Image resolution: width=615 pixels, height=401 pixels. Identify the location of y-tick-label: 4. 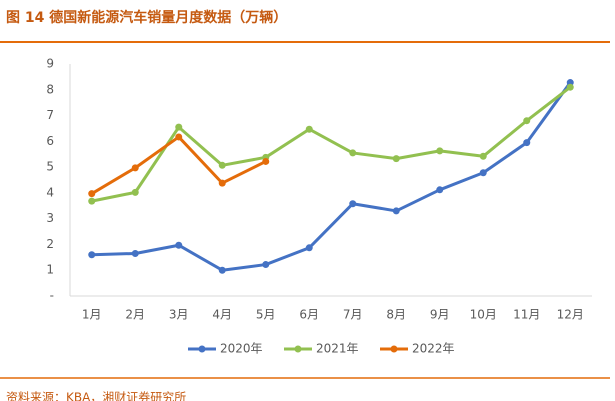
(50, 192).